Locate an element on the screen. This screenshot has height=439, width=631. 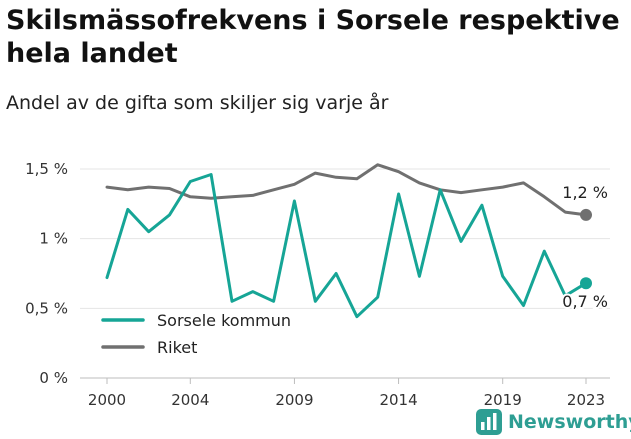
brand-name: Newsworthy is located at coordinates (569, 422).